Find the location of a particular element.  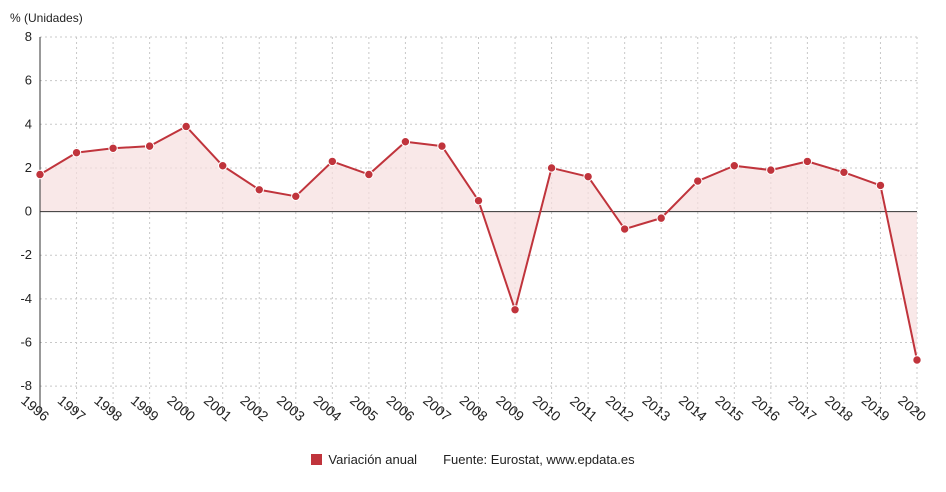

y-tick-label: 2 is located at coordinates (28, 167).